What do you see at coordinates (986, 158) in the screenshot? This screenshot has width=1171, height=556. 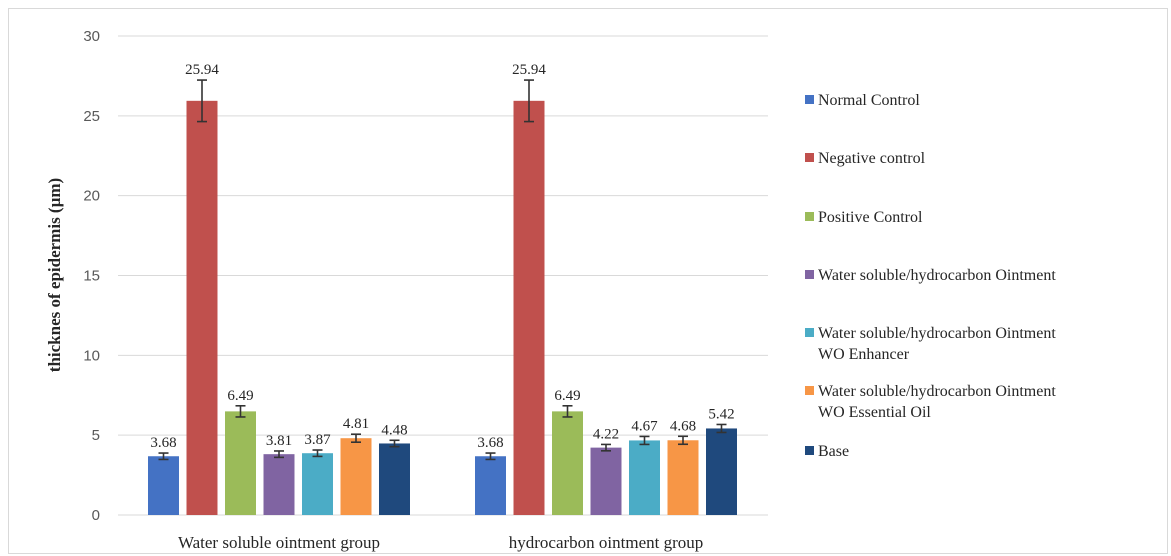 I see `legend-item: Negative control` at bounding box center [986, 158].